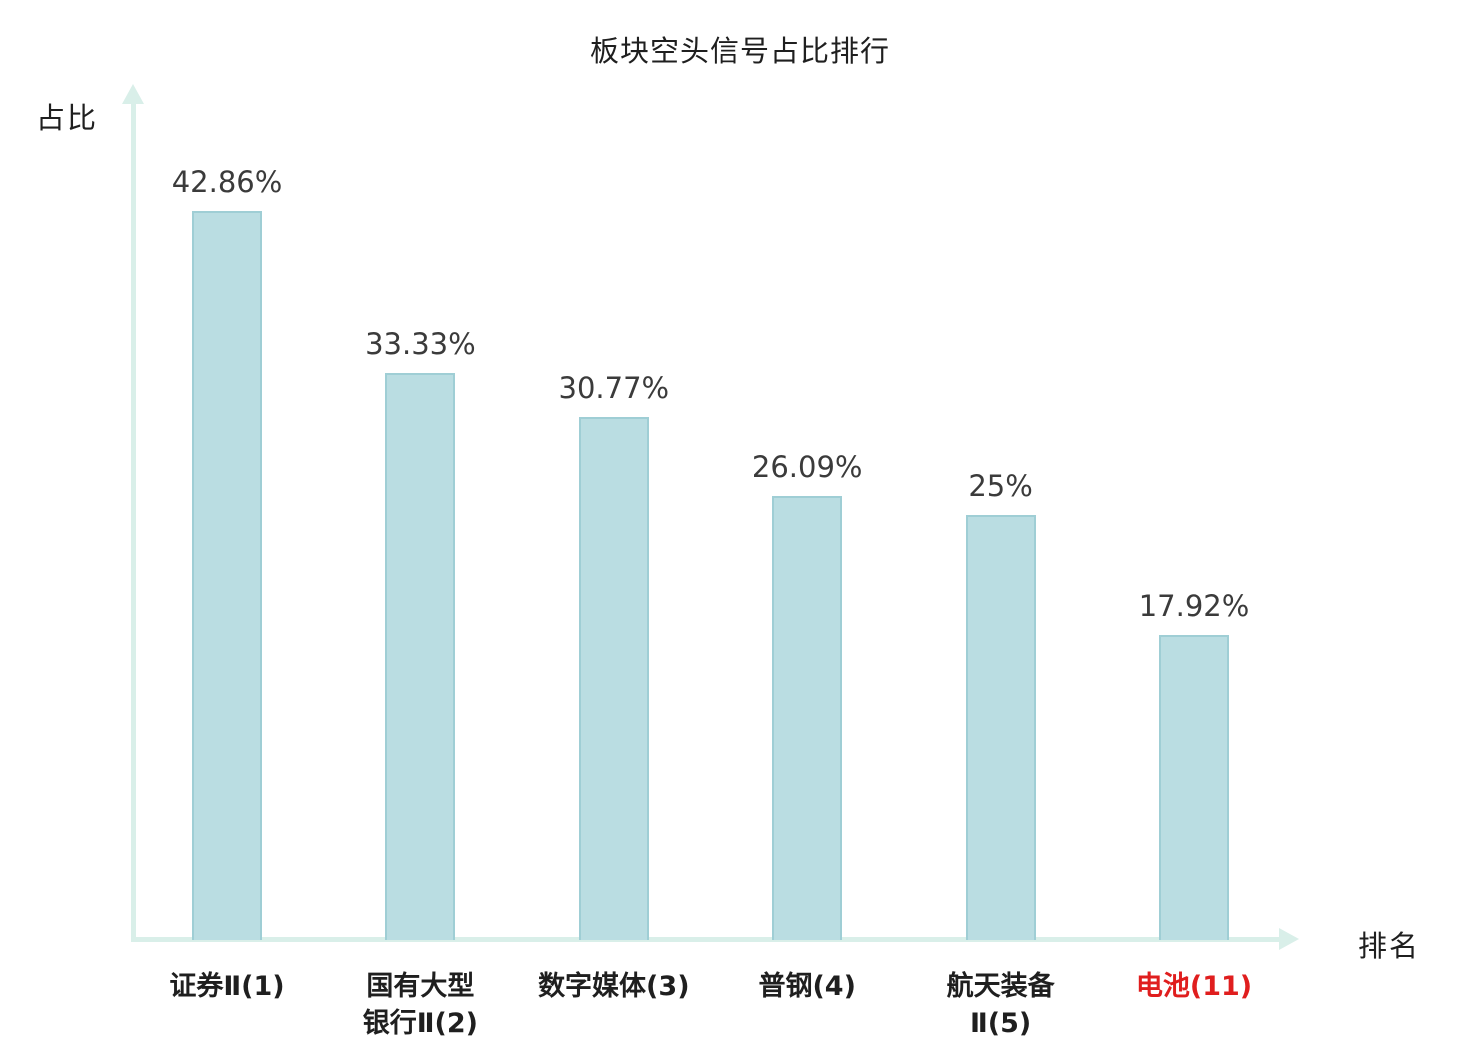 Image resolution: width=1480 pixels, height=1040 pixels. What do you see at coordinates (420, 344) in the screenshot?
I see `bar-value-label: 33.33%` at bounding box center [420, 344].